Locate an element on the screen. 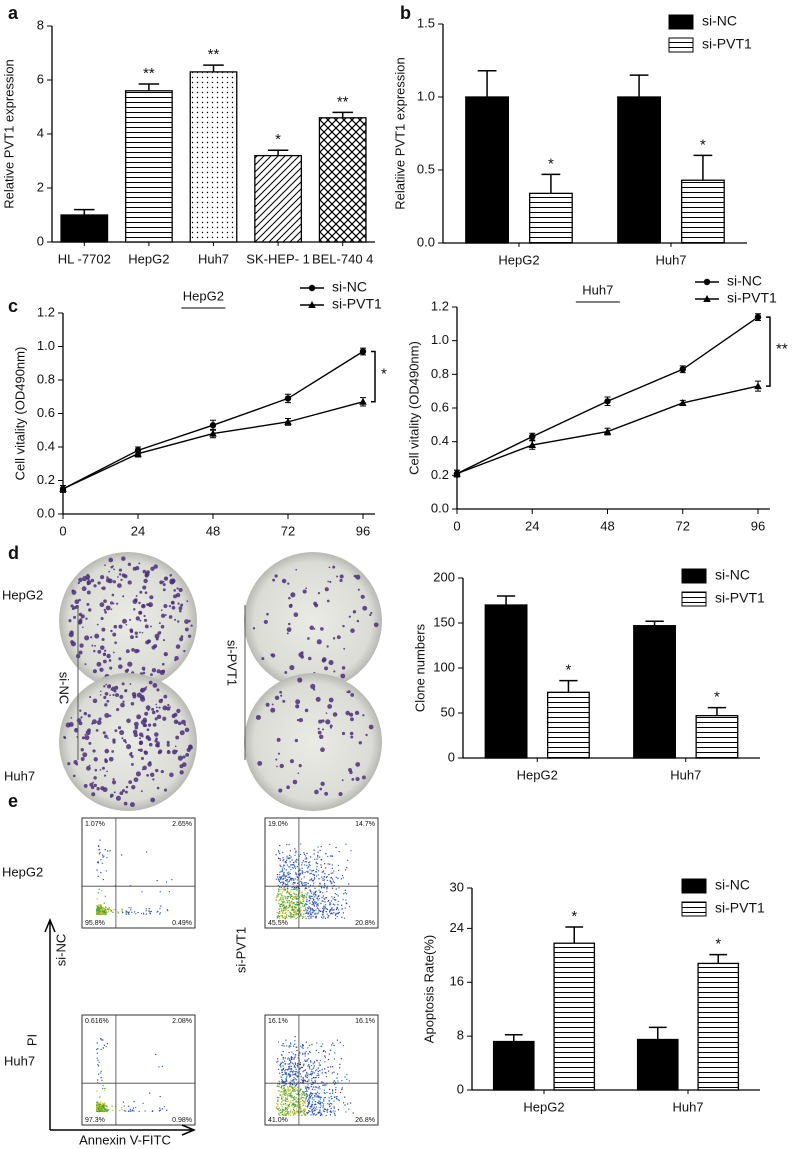 Image resolution: width=797 pixels, height=1149 pixels. bar is located at coordinates (574, 1016).